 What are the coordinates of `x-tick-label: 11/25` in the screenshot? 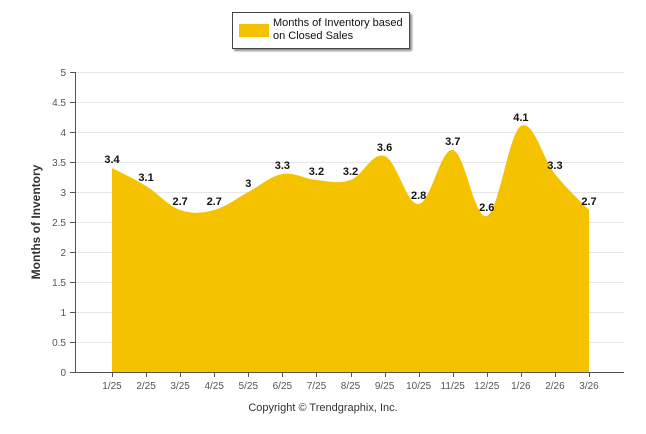 It's located at (453, 386).